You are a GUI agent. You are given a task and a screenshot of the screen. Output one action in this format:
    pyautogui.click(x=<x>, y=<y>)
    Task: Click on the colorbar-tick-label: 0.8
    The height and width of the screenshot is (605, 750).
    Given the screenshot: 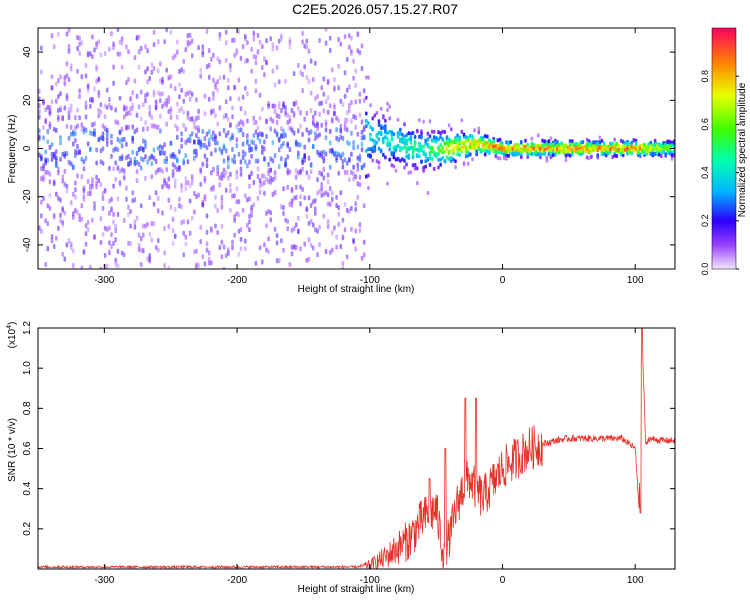 What is the action you would take?
    pyautogui.click(x=705, y=76)
    